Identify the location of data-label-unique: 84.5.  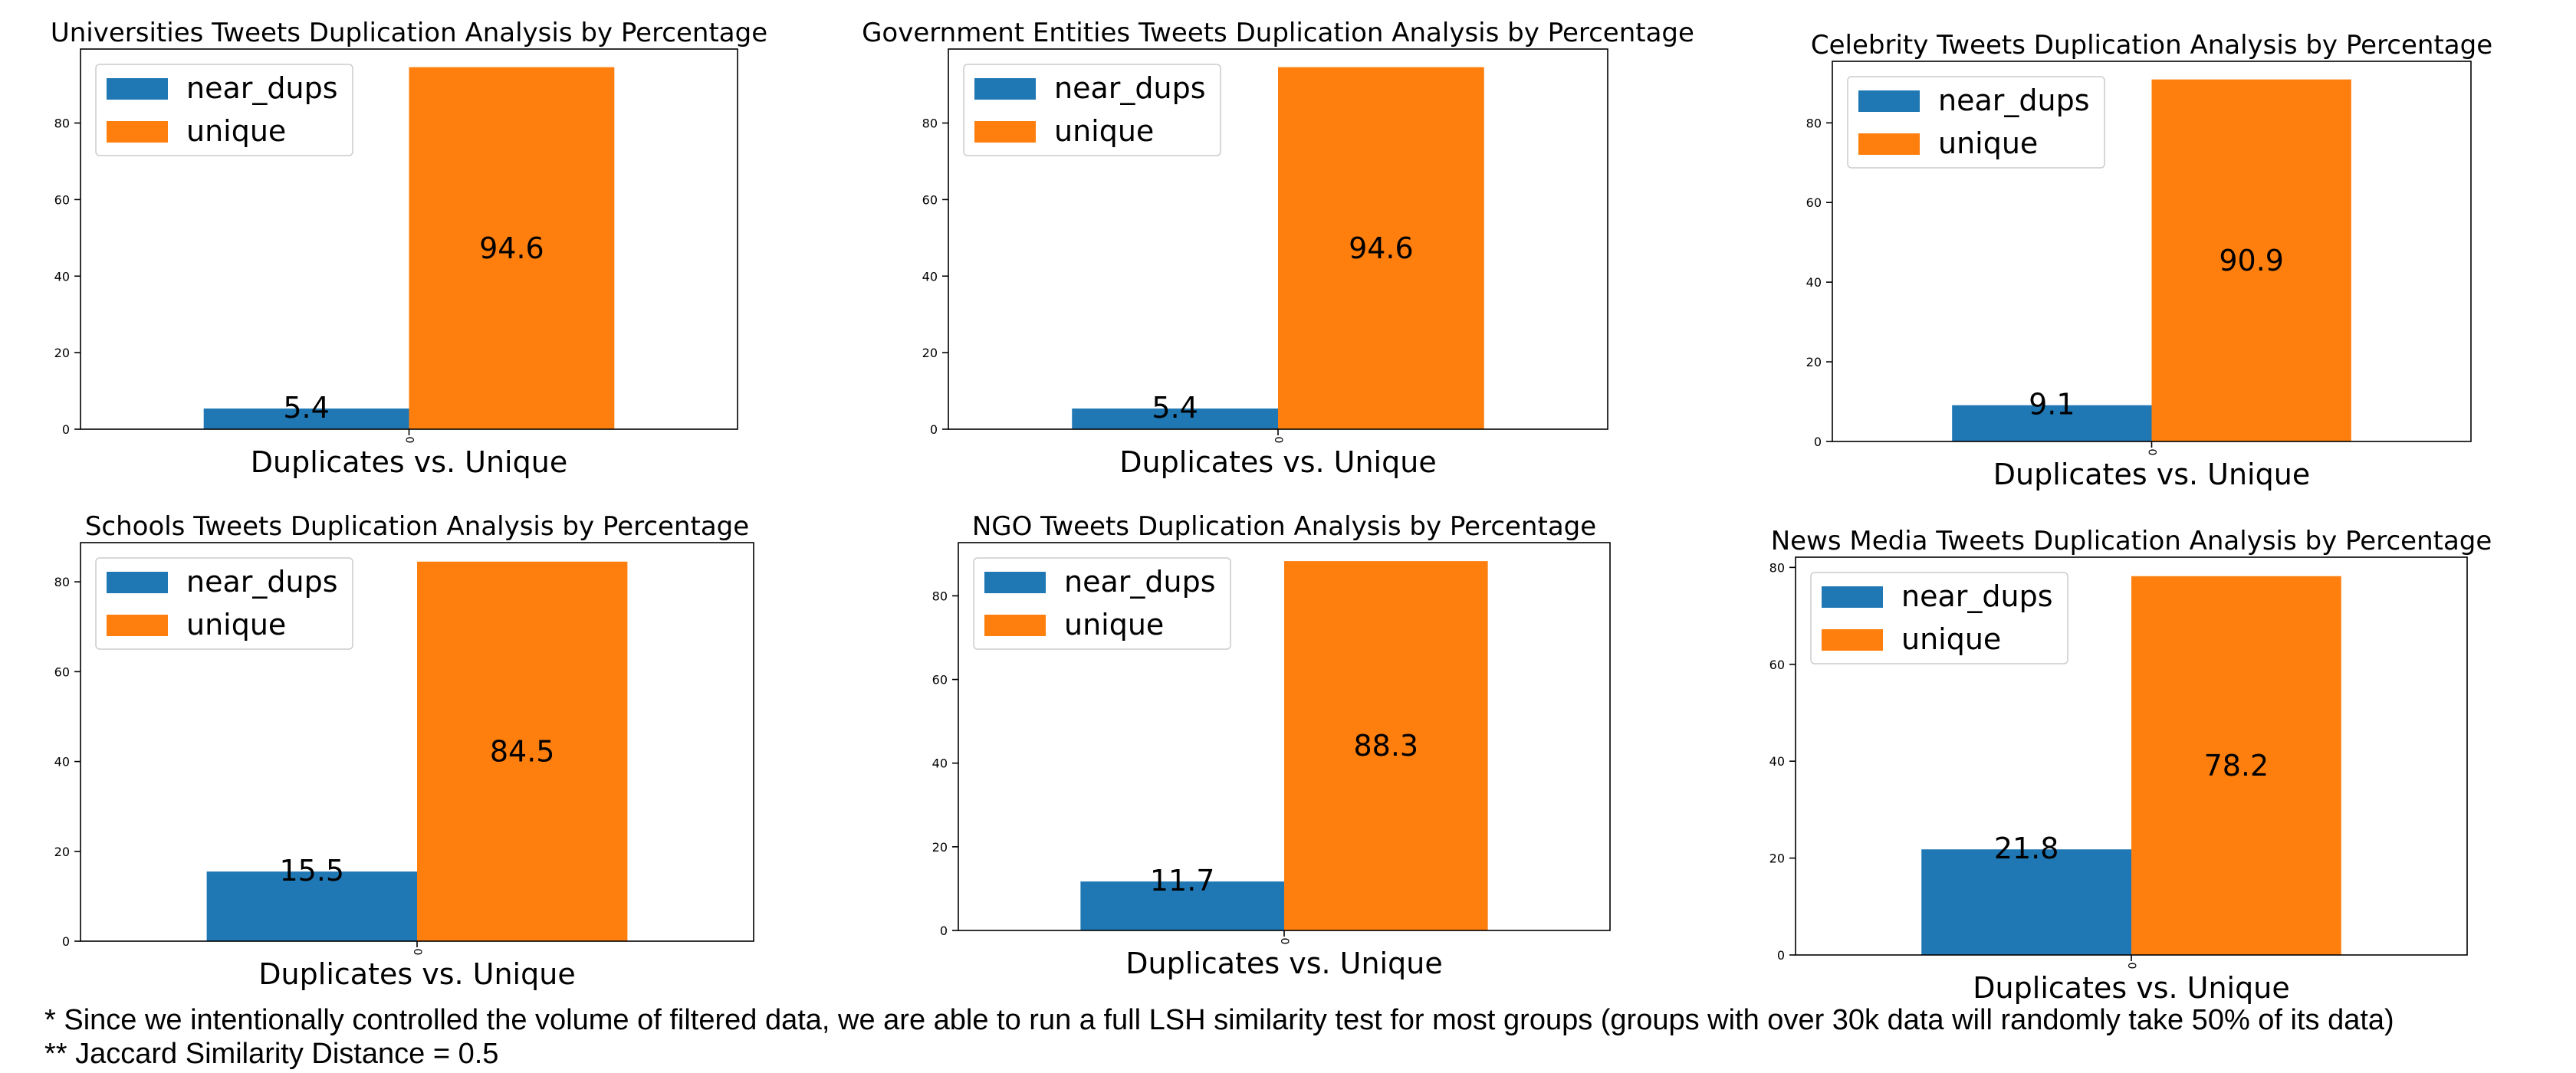
(522, 751).